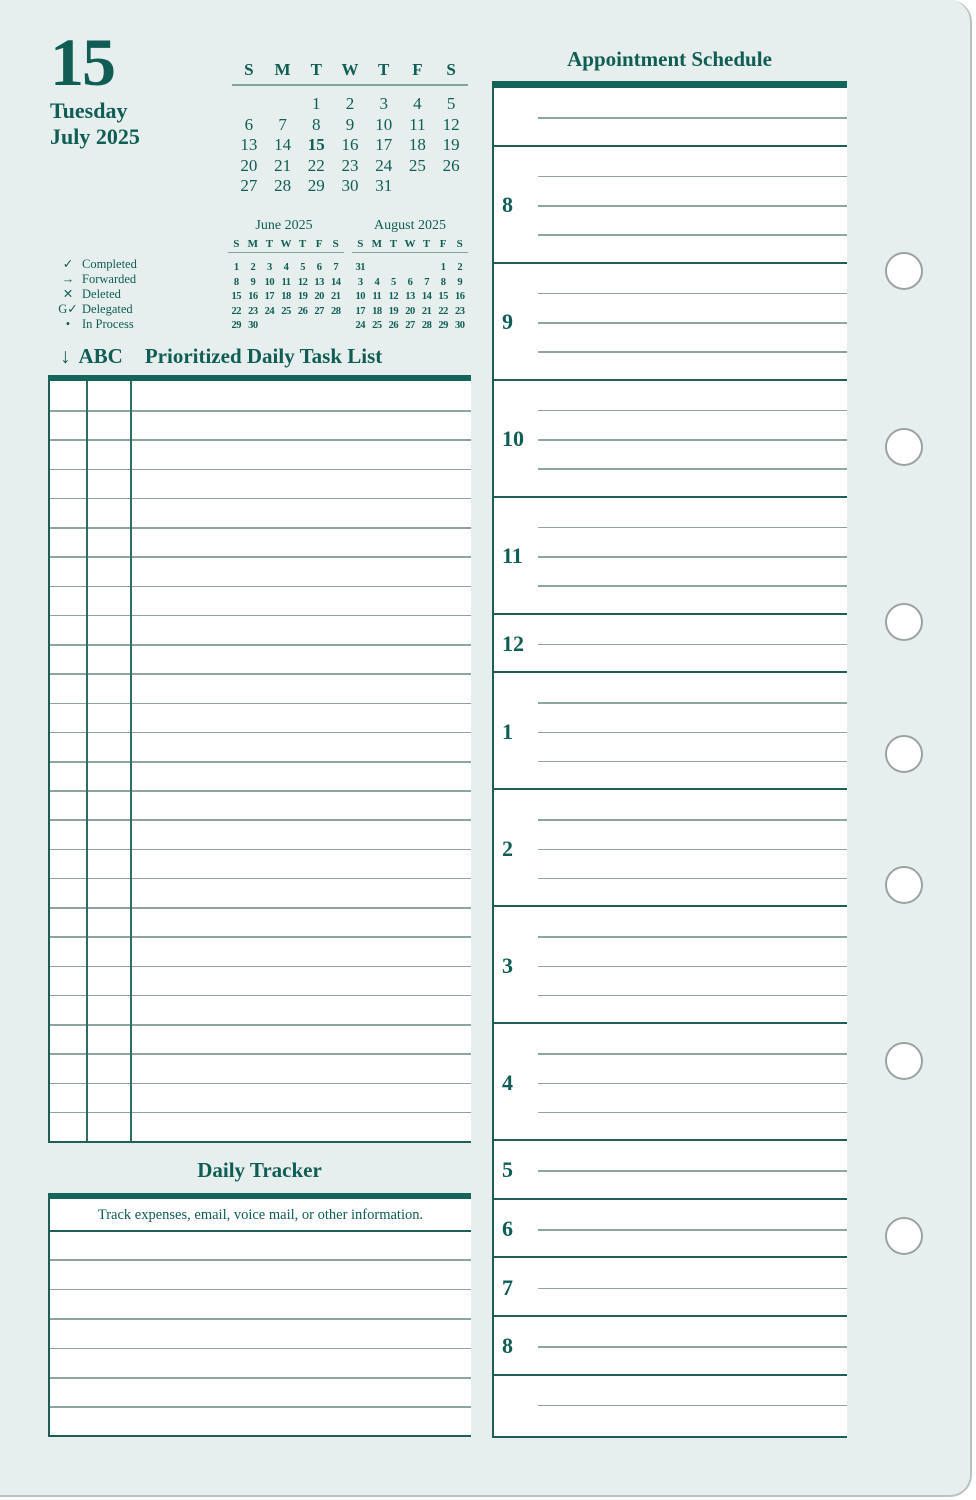 Image resolution: width=976 pixels, height=1500 pixels. What do you see at coordinates (670, 1170) in the screenshot?
I see `appointment-slot: 5` at bounding box center [670, 1170].